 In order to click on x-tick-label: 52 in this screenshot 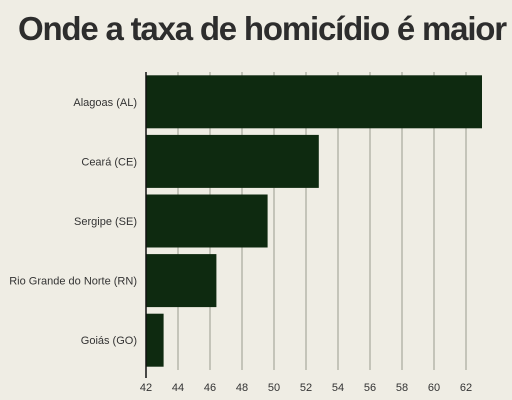, I will do `click(306, 388)`.